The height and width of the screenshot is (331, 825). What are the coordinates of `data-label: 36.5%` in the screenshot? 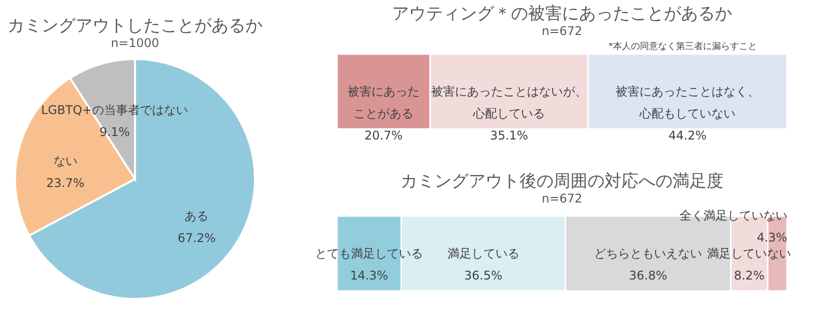 It's located at (483, 275).